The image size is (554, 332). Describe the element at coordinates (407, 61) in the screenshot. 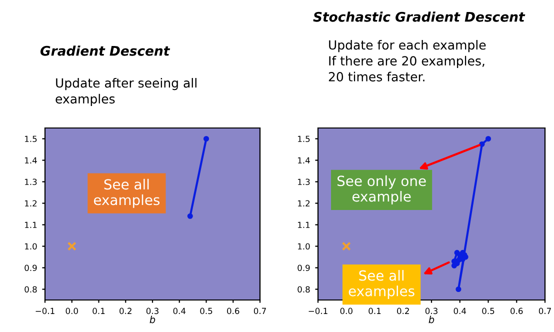

I see `chart-subtitle: Update for each example If there are 20 examples, 20 times faster.` at that location.